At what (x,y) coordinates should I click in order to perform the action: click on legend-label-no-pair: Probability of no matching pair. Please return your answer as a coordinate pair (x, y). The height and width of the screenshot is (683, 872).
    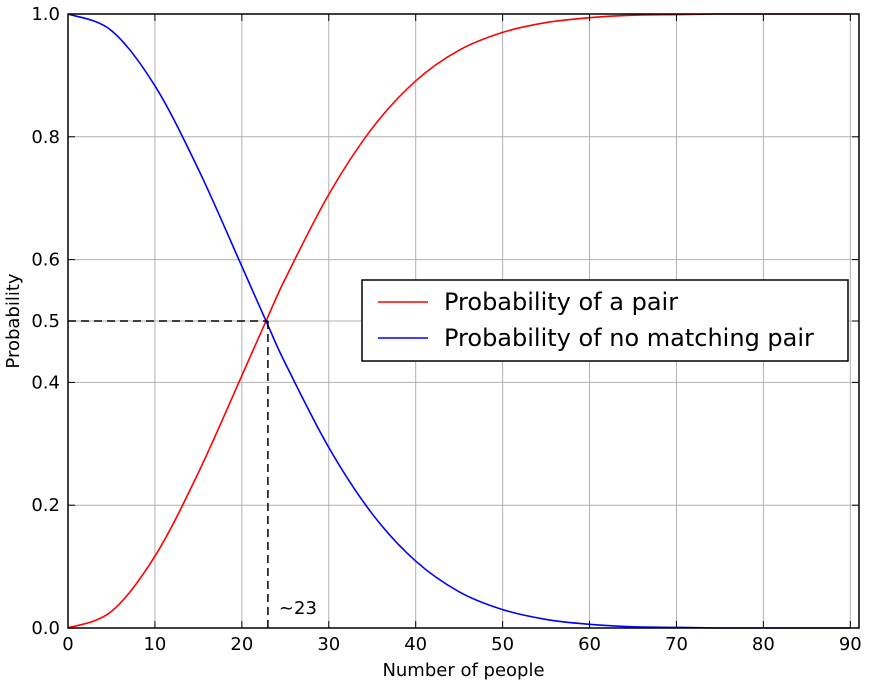
    Looking at the image, I should click on (629, 338).